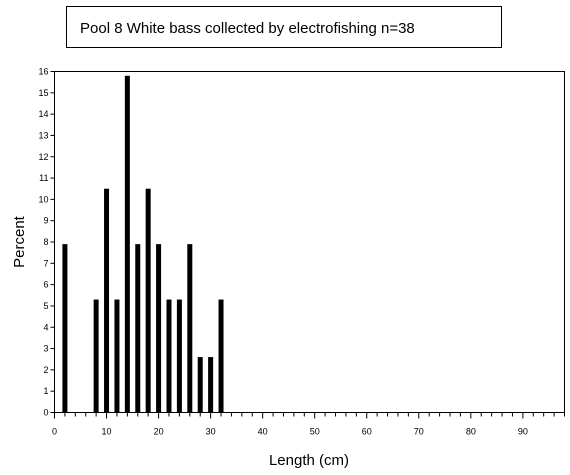 Image resolution: width=570 pixels, height=475 pixels. Describe the element at coordinates (45, 306) in the screenshot. I see `y-tick-label: 5` at that location.